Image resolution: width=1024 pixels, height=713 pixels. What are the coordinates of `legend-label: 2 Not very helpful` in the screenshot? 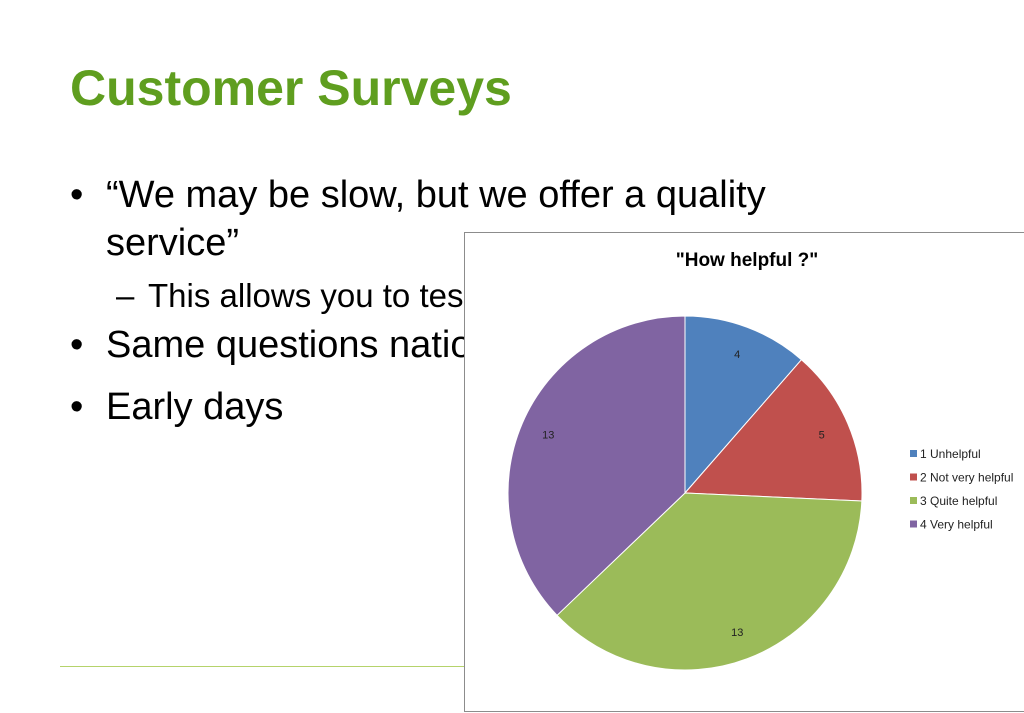 It's located at (966, 478).